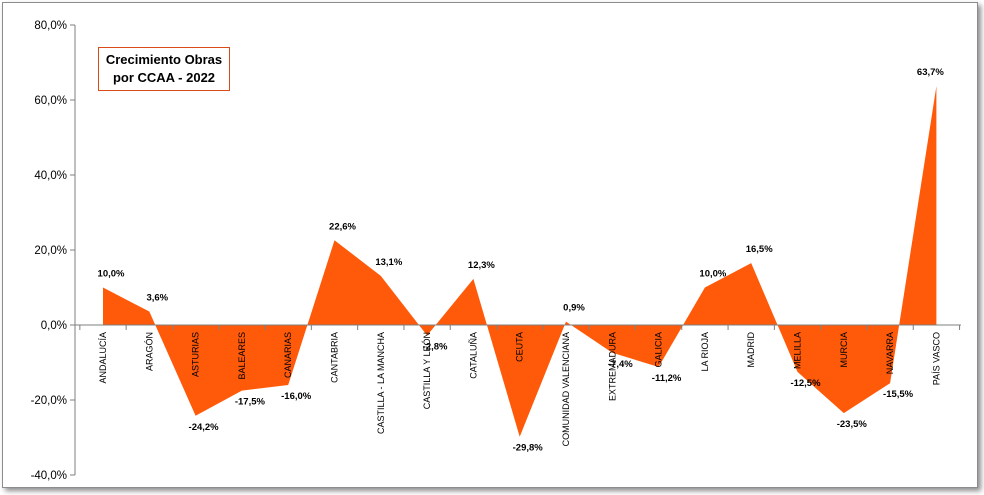 The image size is (984, 495). What do you see at coordinates (936, 358) in the screenshot?
I see `category-label: PAÍS VASCO` at bounding box center [936, 358].